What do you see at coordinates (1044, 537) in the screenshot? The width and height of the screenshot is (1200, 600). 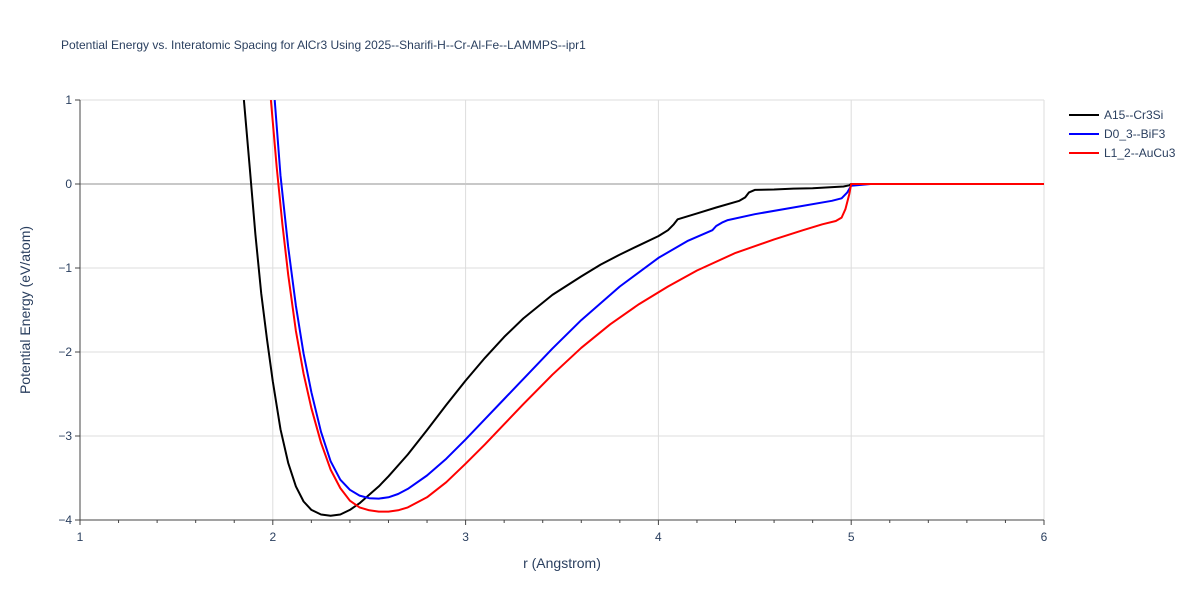 I see `x-tick-label: 6` at bounding box center [1044, 537].